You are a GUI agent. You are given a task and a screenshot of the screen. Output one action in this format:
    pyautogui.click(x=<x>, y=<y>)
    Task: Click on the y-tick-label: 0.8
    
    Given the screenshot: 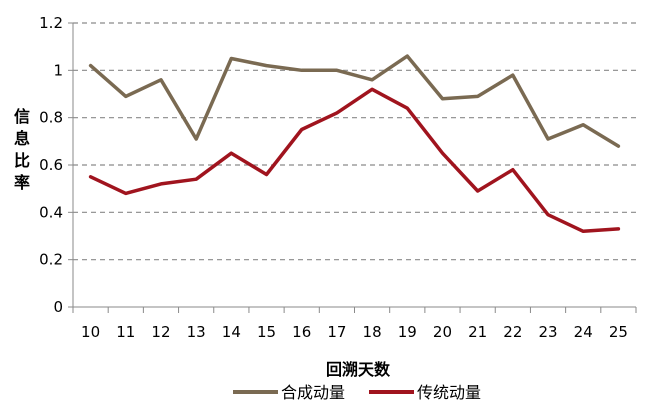 What is the action you would take?
    pyautogui.click(x=51, y=118)
    